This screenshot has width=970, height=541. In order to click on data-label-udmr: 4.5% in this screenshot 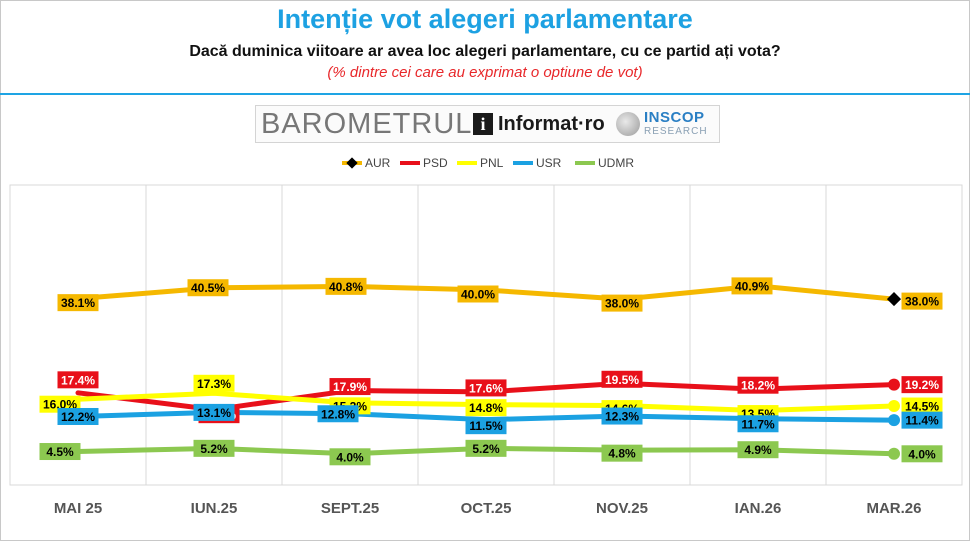, I will do `click(60, 452)`.